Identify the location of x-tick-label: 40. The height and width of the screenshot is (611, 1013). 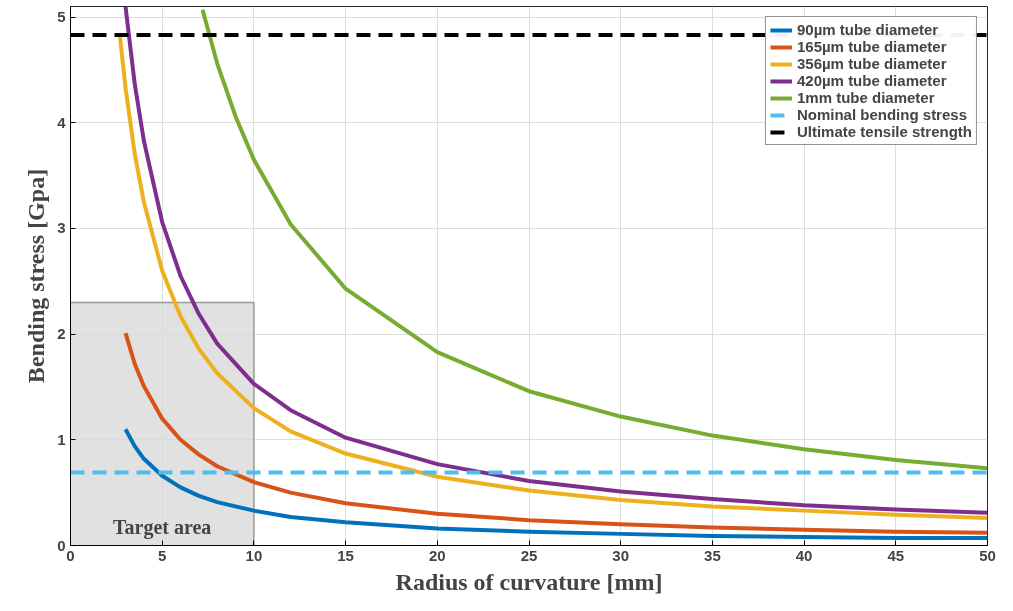
(804, 555).